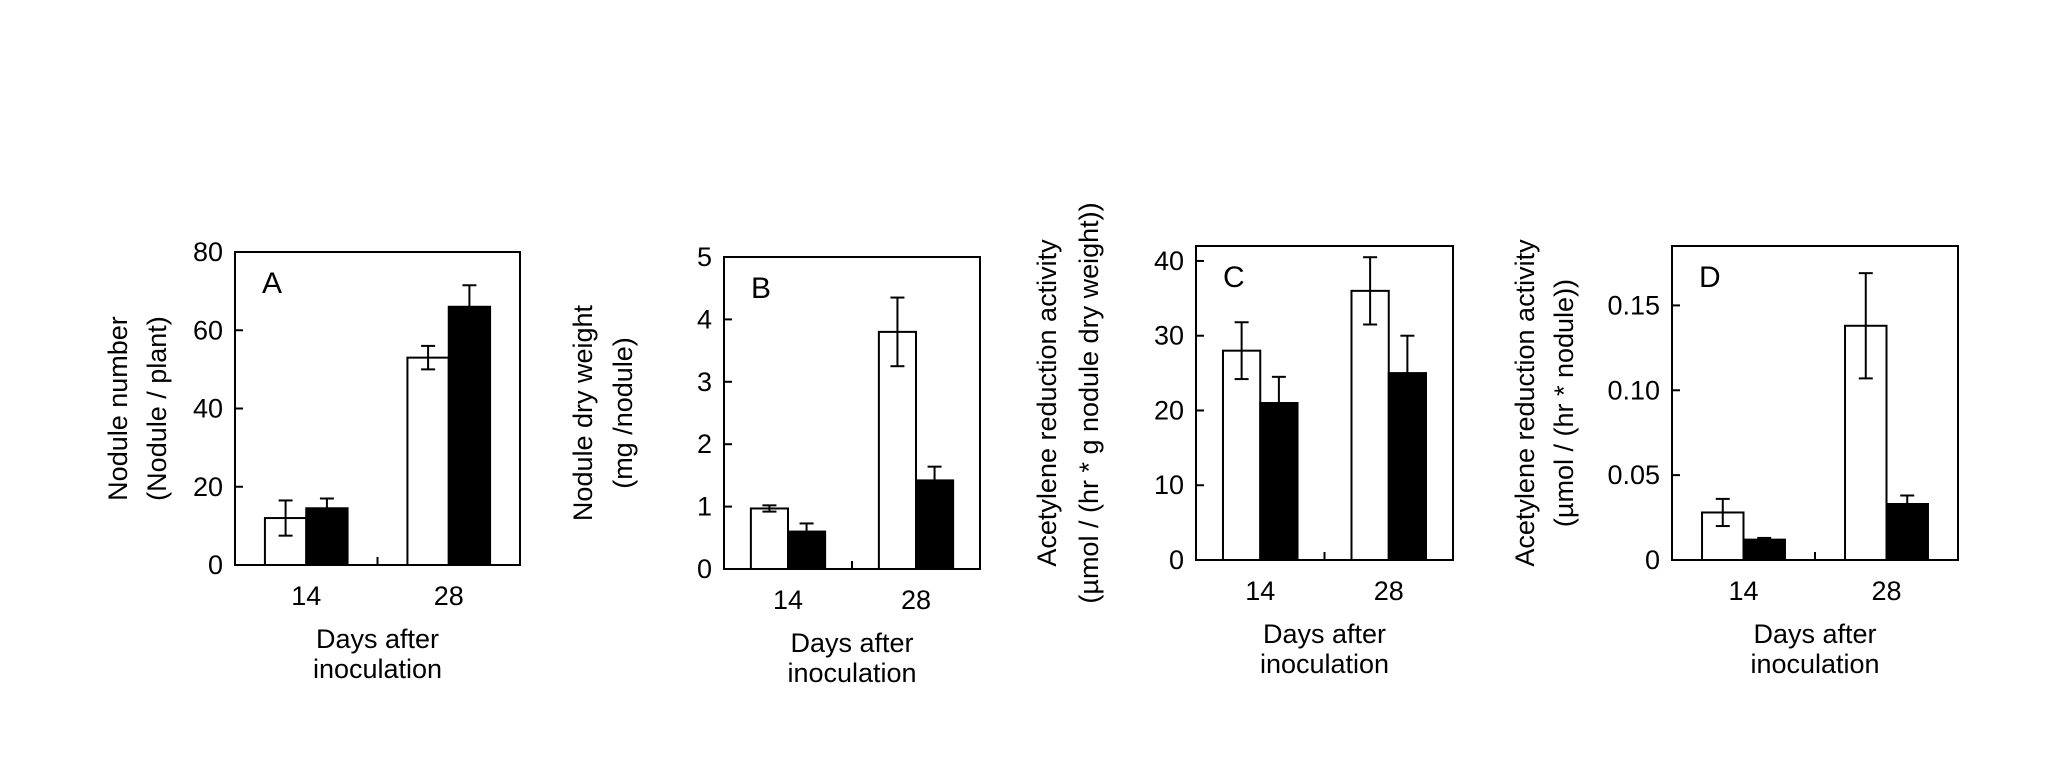 This screenshot has width=2066, height=784. Describe the element at coordinates (1169, 485) in the screenshot. I see `y-tick-label: 10` at that location.